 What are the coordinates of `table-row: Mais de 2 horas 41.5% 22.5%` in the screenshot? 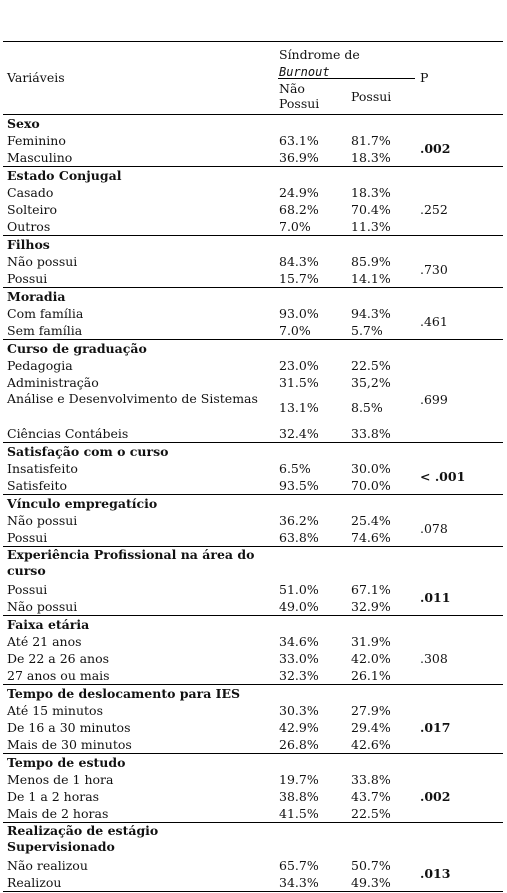 It's located at (253, 813).